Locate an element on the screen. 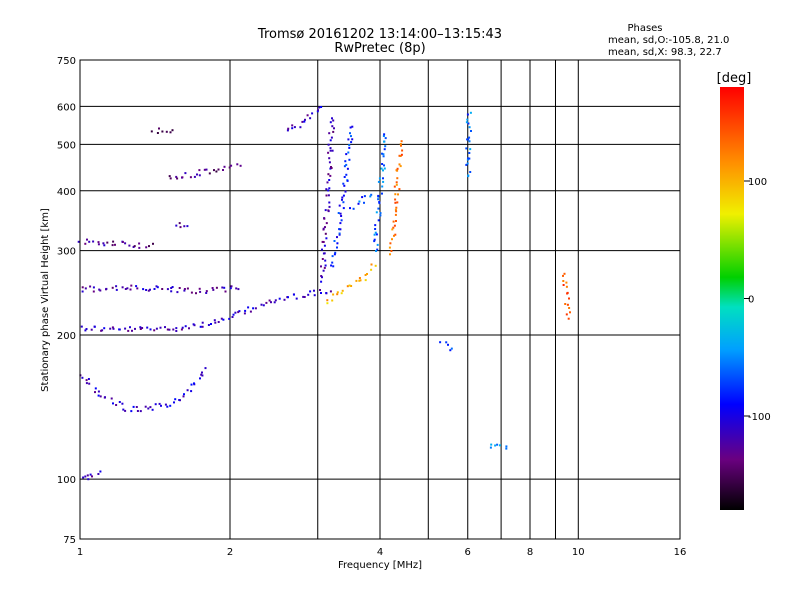 The image size is (800, 600). y-tick-label: 75 is located at coordinates (69, 540).